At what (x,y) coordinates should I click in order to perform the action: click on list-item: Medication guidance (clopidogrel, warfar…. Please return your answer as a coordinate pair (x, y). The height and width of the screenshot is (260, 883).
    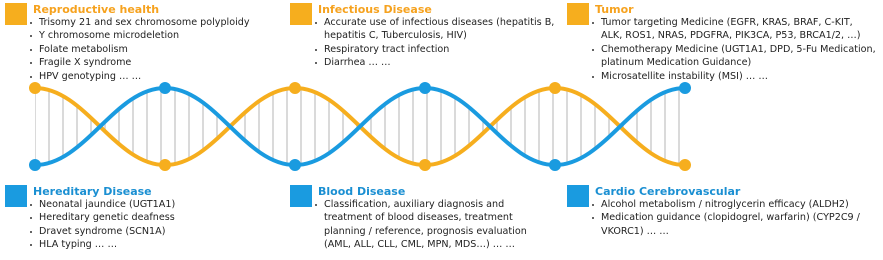
    Looking at the image, I should click on (734, 224).